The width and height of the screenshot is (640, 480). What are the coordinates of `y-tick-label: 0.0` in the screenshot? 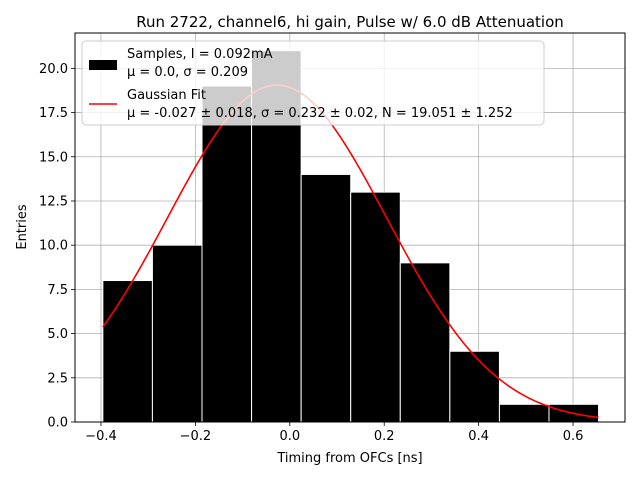 It's located at (57, 423).